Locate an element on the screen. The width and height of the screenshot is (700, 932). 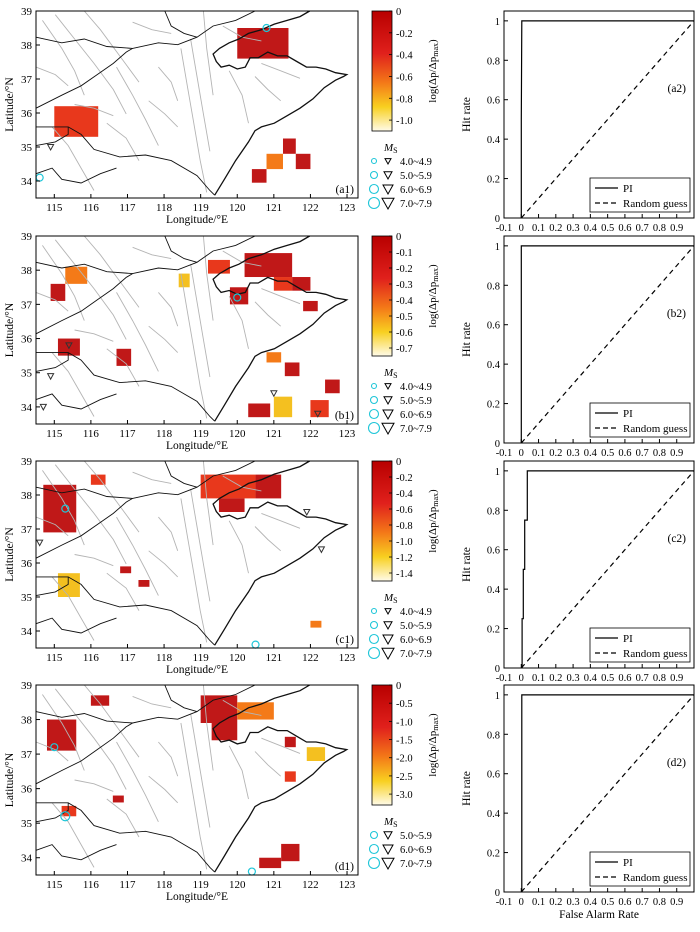
panel-label: (d2) is located at coordinates (676, 763).